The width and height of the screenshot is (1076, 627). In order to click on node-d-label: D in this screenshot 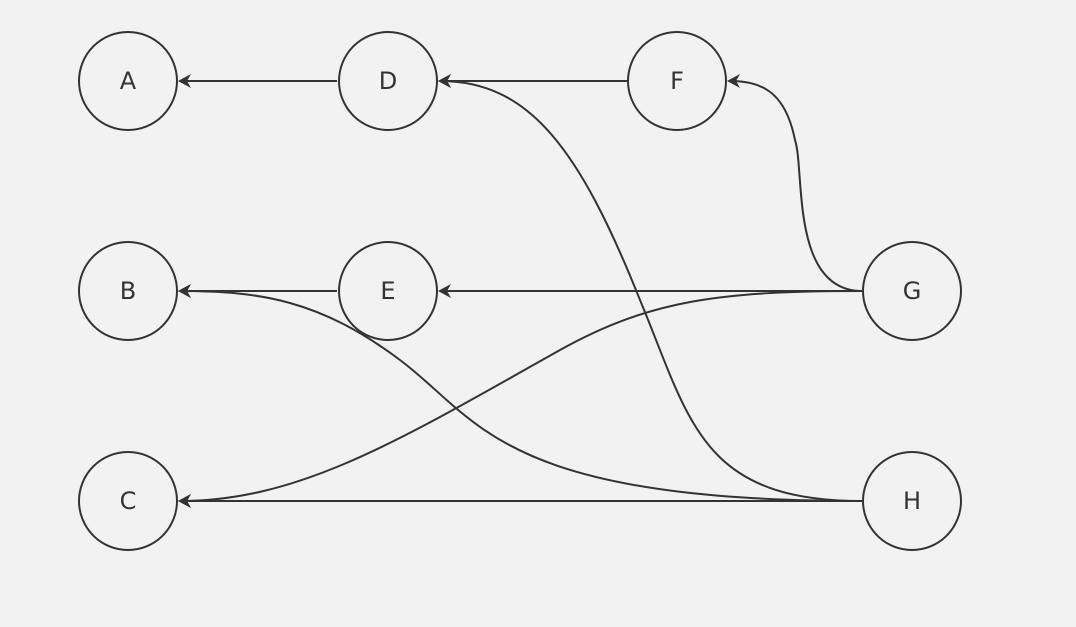, I will do `click(388, 81)`.